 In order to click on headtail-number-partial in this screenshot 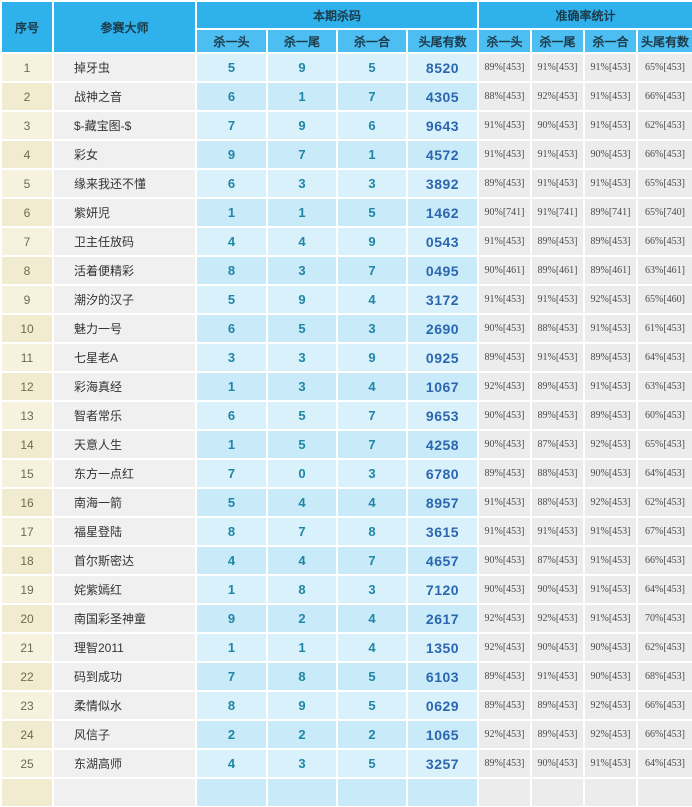, I will do `click(442, 792)`.